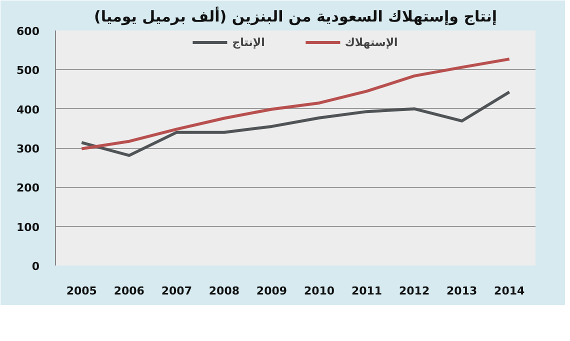 This screenshot has height=341, width=570. Describe the element at coordinates (414, 291) in the screenshot. I see `x-tick-label: 2012` at that location.